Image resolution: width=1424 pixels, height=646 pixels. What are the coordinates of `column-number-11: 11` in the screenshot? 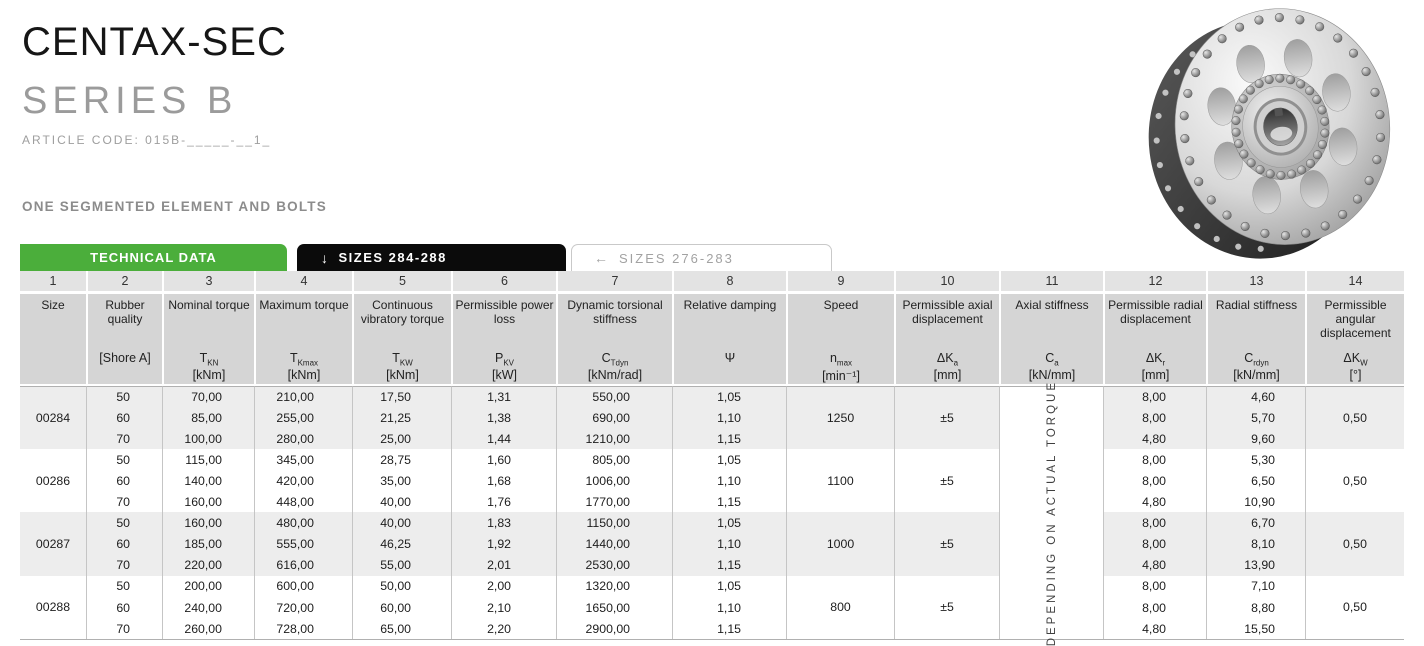 It's located at (1051, 282).